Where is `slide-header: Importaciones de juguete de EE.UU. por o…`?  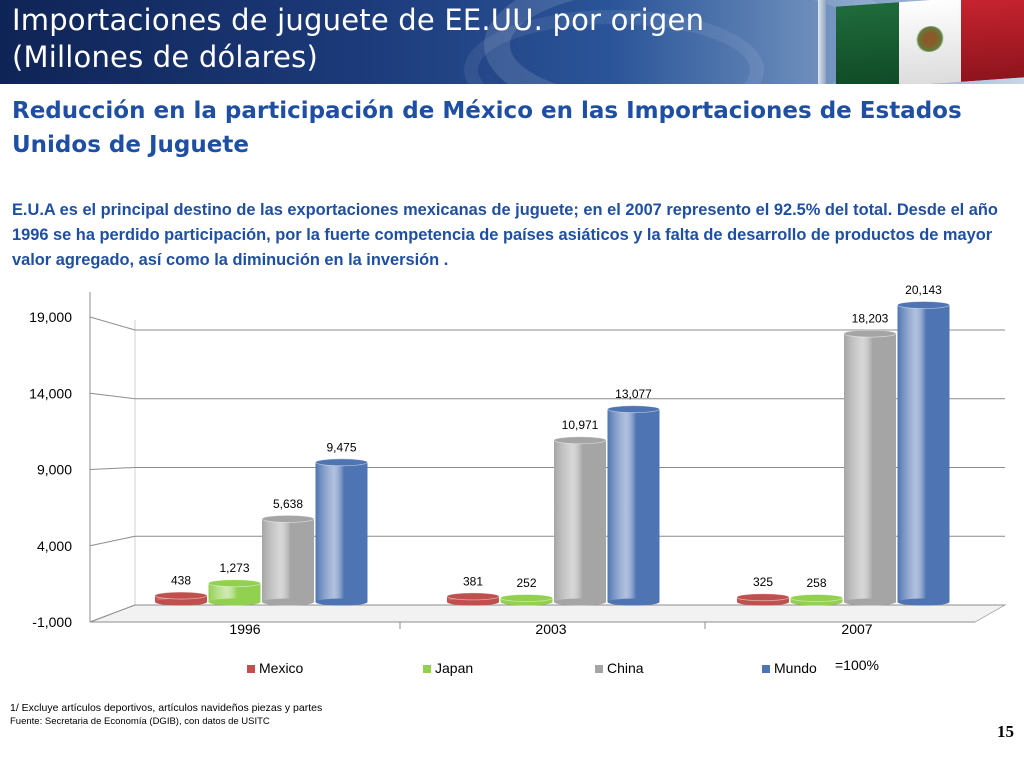
slide-header: Importaciones de juguete de EE.UU. por o… is located at coordinates (512, 42).